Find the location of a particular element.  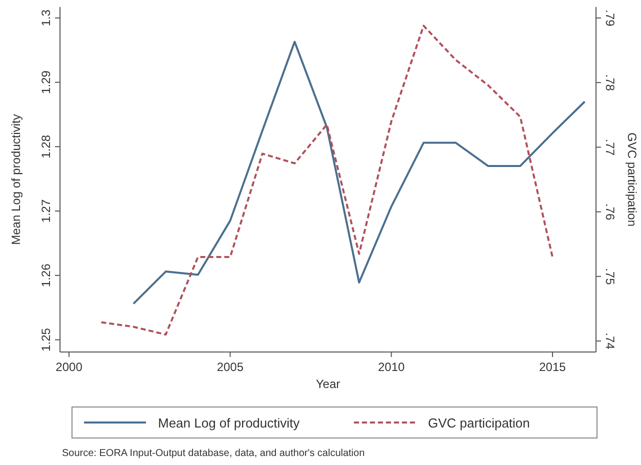

x-tick-label: 2005 is located at coordinates (230, 367).